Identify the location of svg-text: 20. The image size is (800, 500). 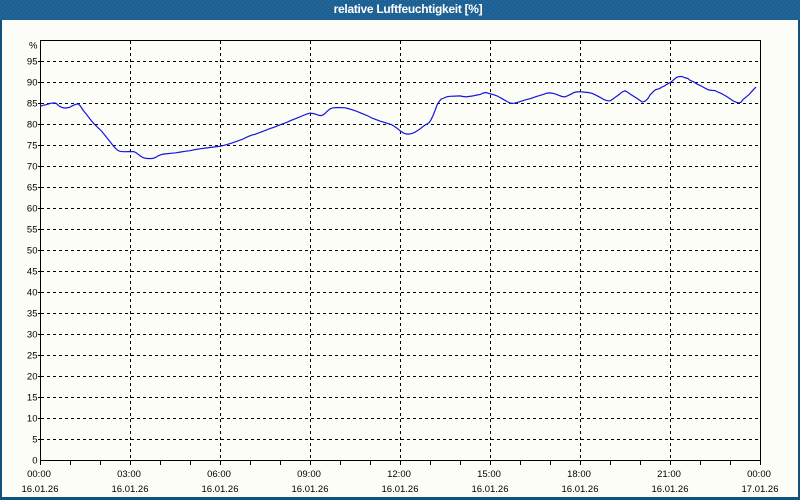
(32, 376).